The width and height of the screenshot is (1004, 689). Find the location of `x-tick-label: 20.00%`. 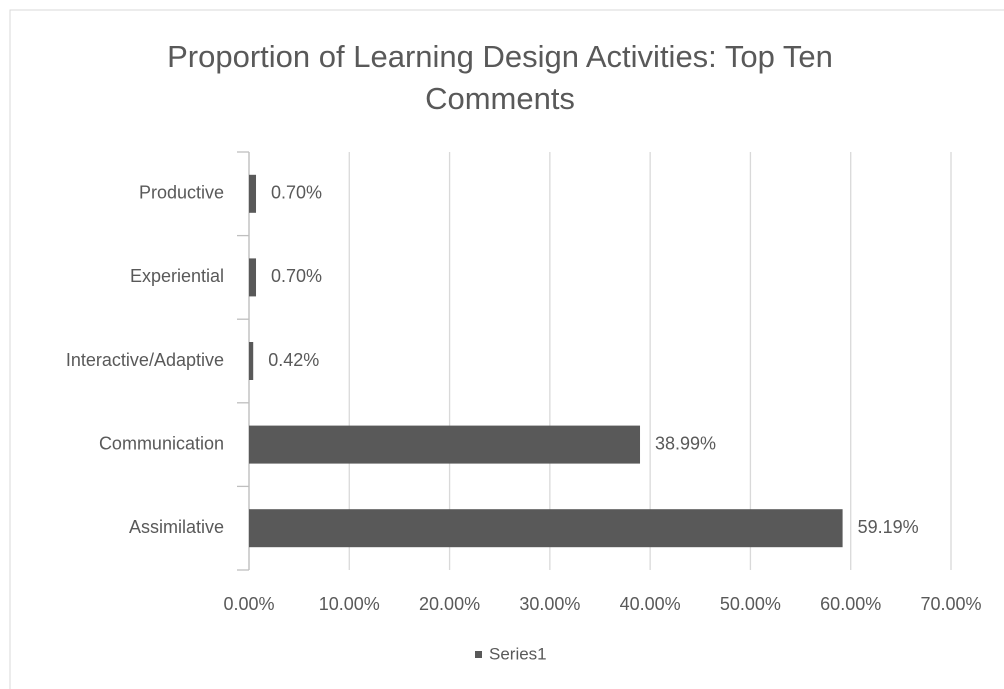

x-tick-label: 20.00% is located at coordinates (449, 604).